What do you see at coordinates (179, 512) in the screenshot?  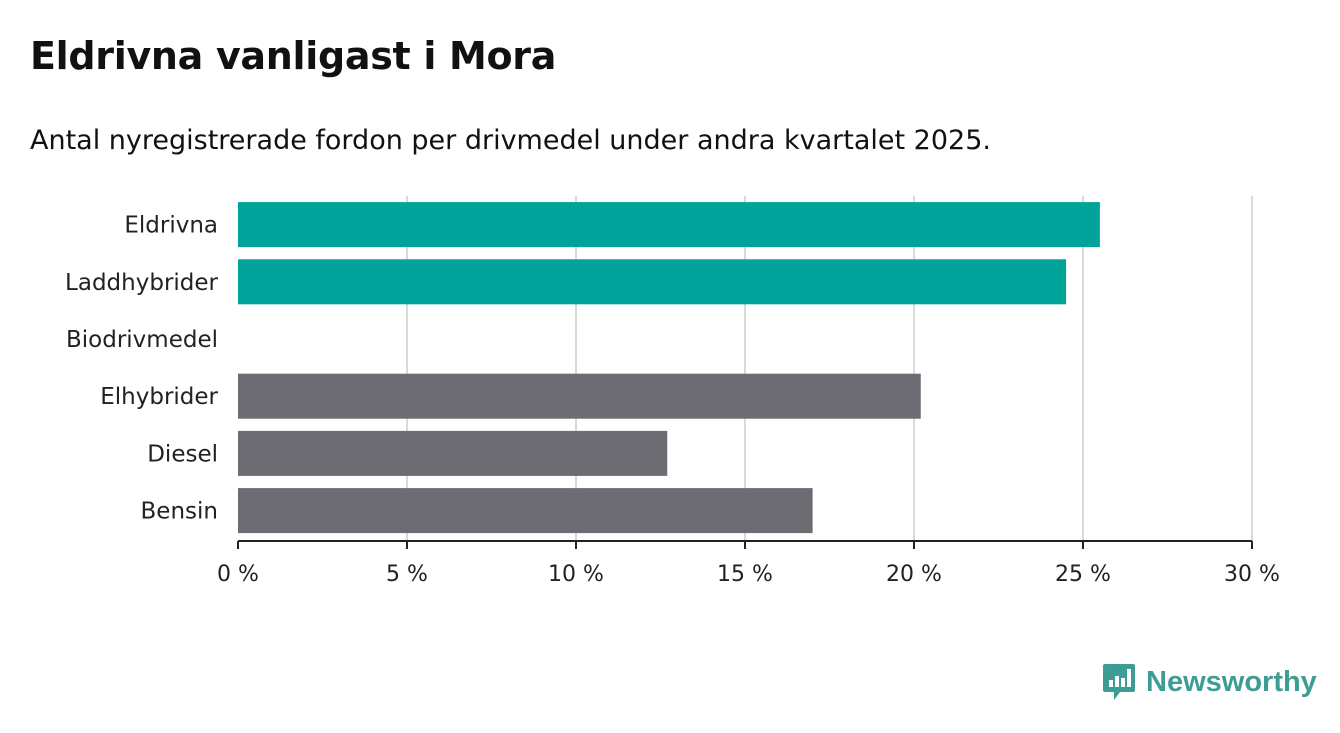 I see `category-label: Bensin` at bounding box center [179, 512].